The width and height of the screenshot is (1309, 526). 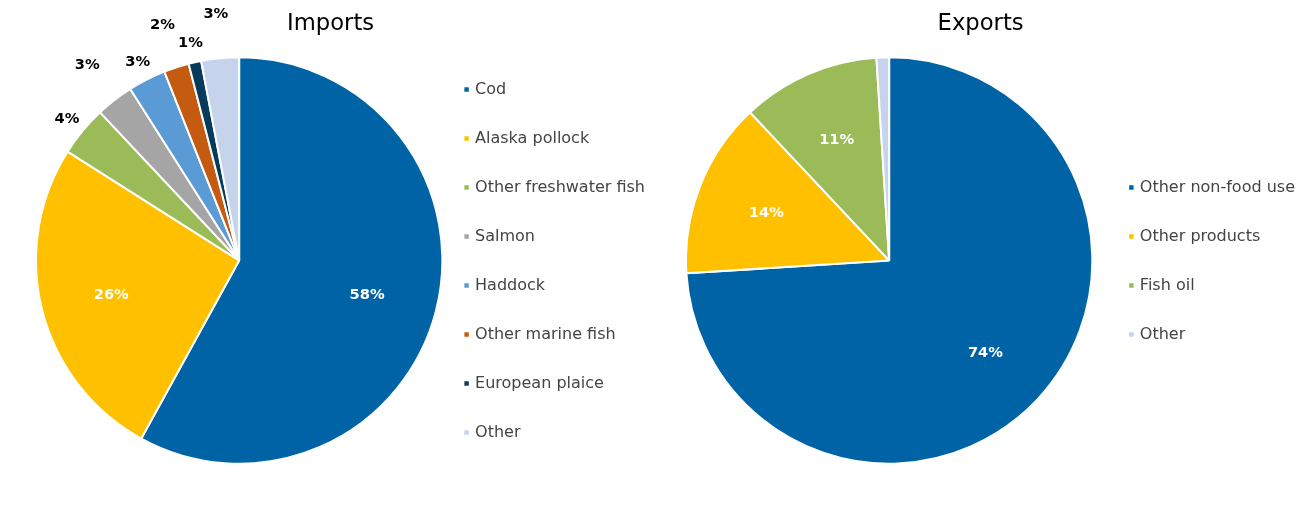 I want to click on data-label: 26%, so click(x=111, y=293).